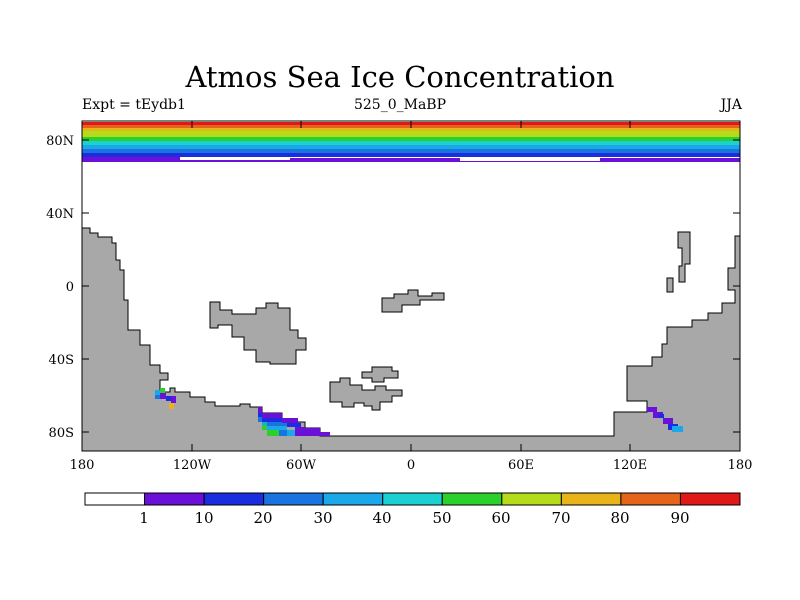  What do you see at coordinates (134, 105) in the screenshot?
I see `experiment-label: Expt = tEydb1` at bounding box center [134, 105].